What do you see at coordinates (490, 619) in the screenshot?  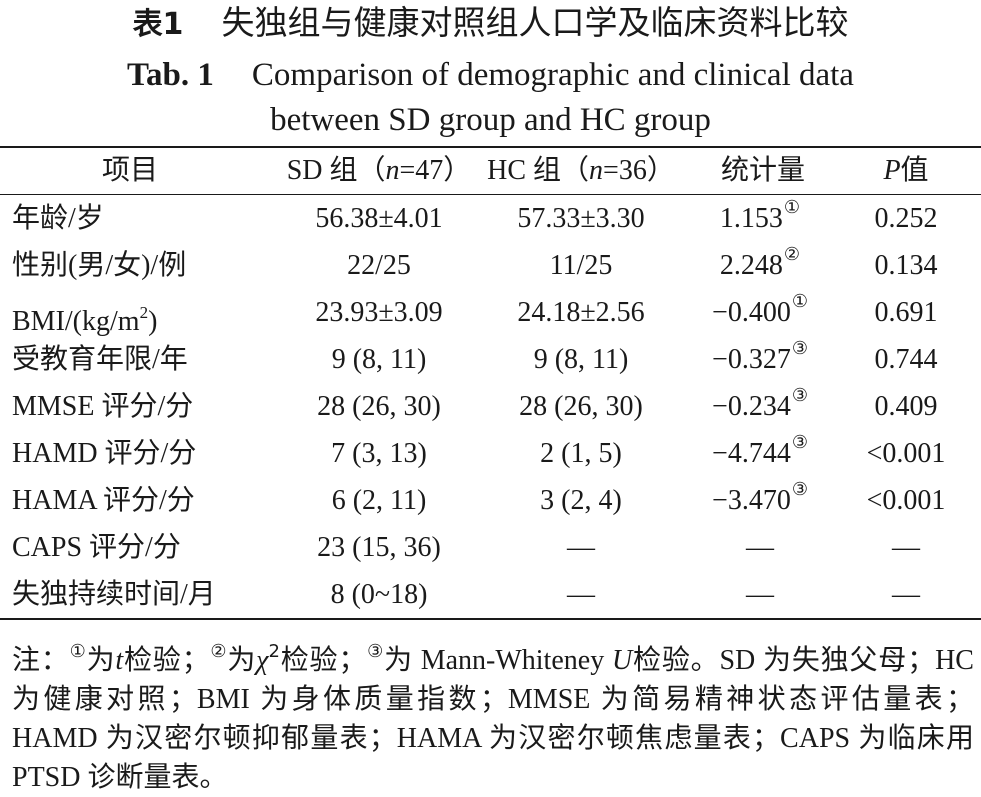 I see `table-bottom-rule` at bounding box center [490, 619].